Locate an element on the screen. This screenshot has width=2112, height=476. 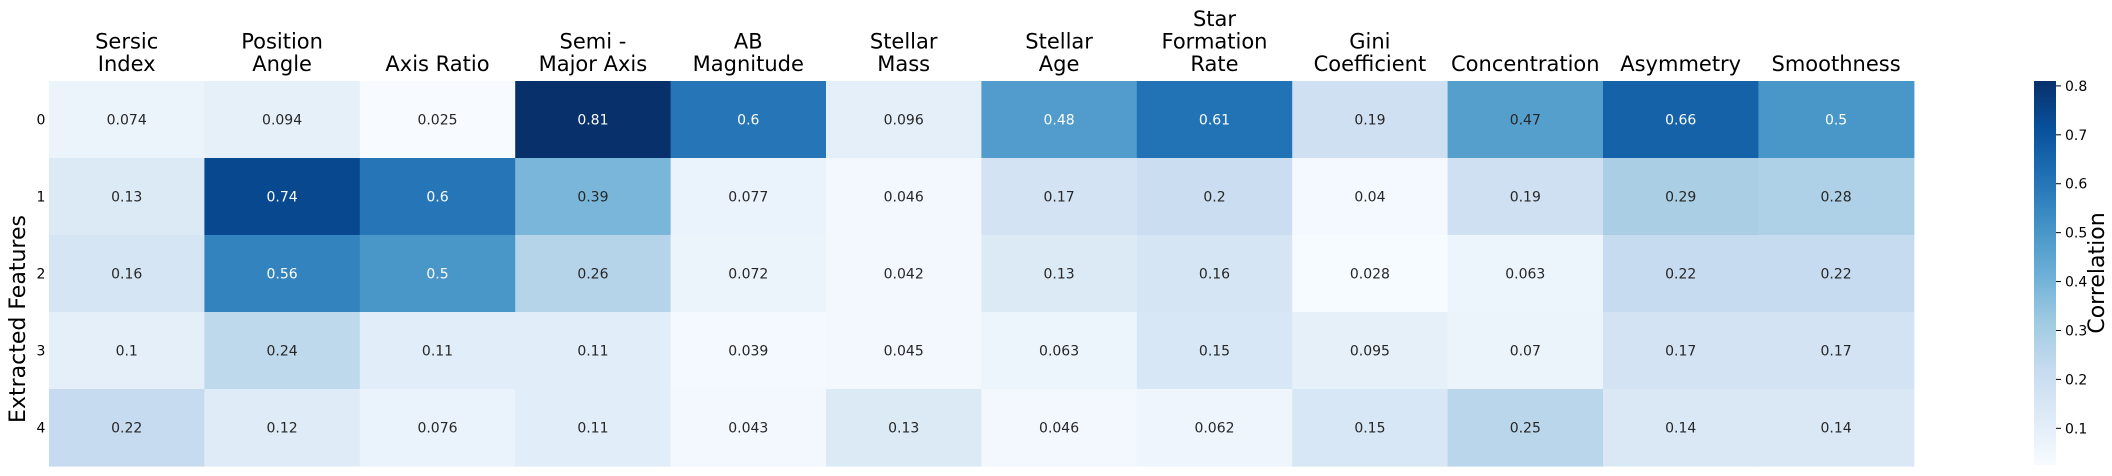
cell-value-label: 0.094 is located at coordinates (282, 121).